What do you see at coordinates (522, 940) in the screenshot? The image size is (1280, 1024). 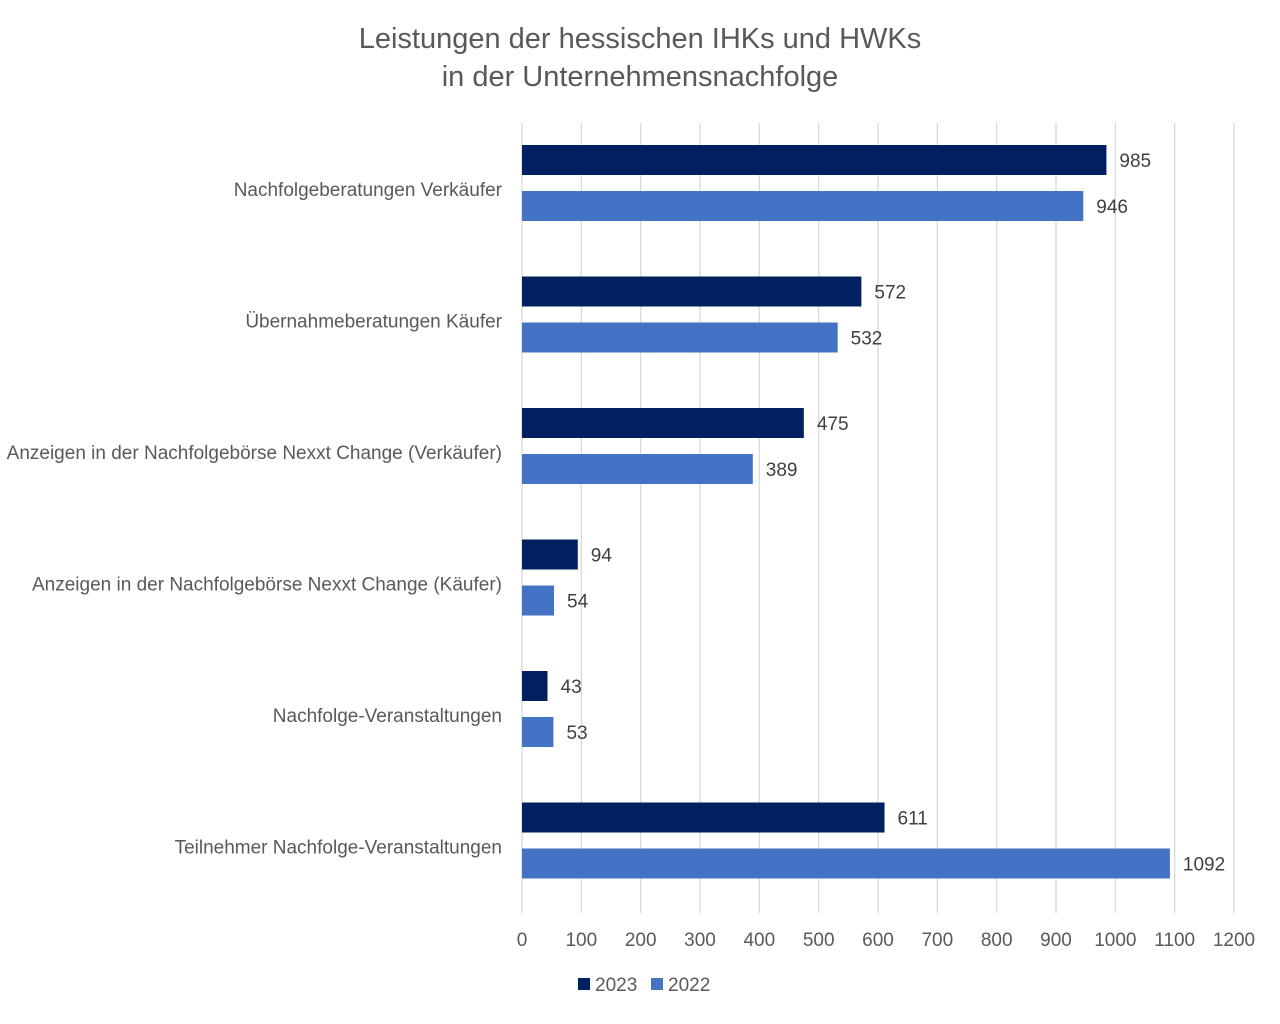 I see `x-tick-label: 0` at bounding box center [522, 940].